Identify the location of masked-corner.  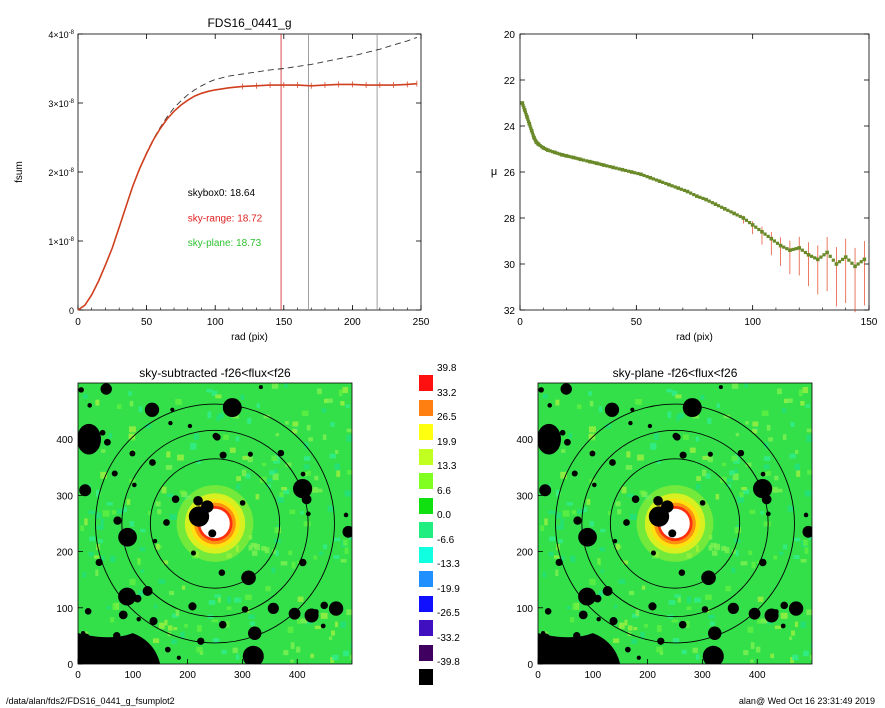
(119, 648).